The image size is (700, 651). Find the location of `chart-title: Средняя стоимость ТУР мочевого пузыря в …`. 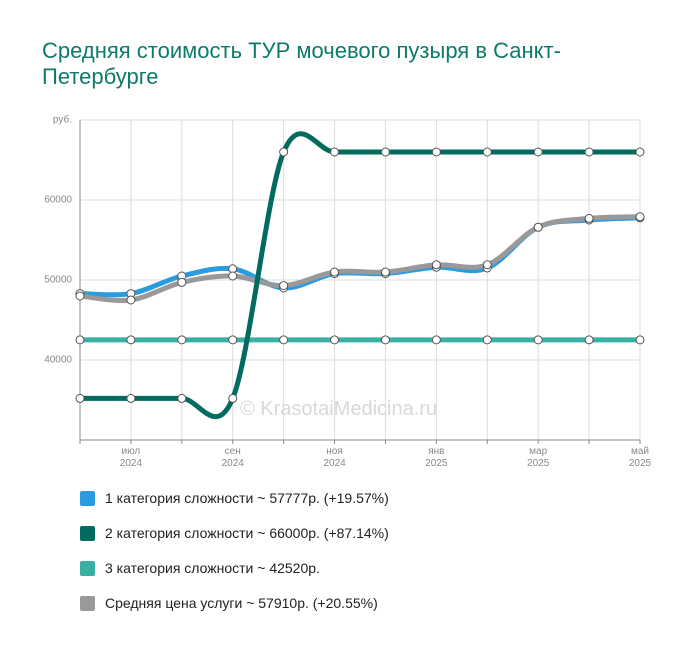

chart-title: Средняя стоимость ТУР мочевого пузыря в … is located at coordinates (301, 63).